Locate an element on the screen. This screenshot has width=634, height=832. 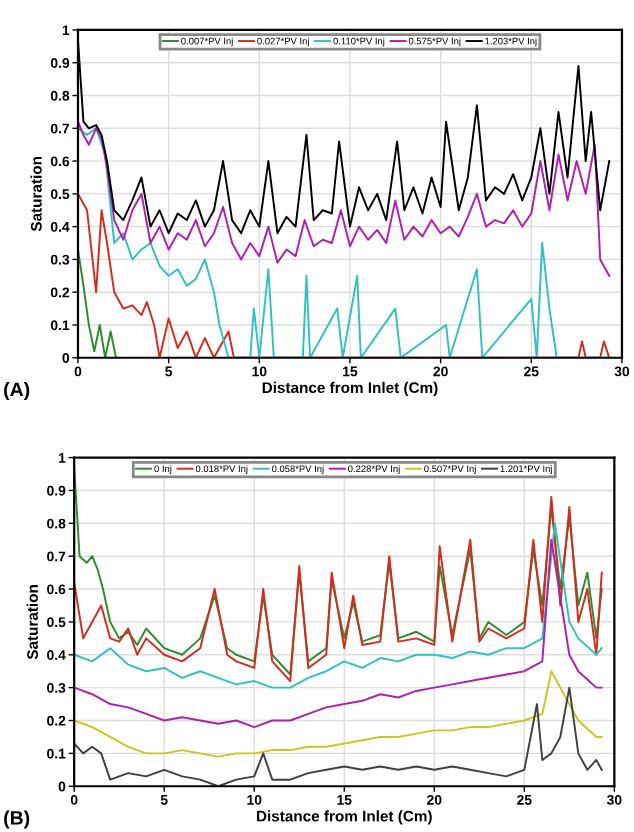
text: (A) is located at coordinates (17, 391).